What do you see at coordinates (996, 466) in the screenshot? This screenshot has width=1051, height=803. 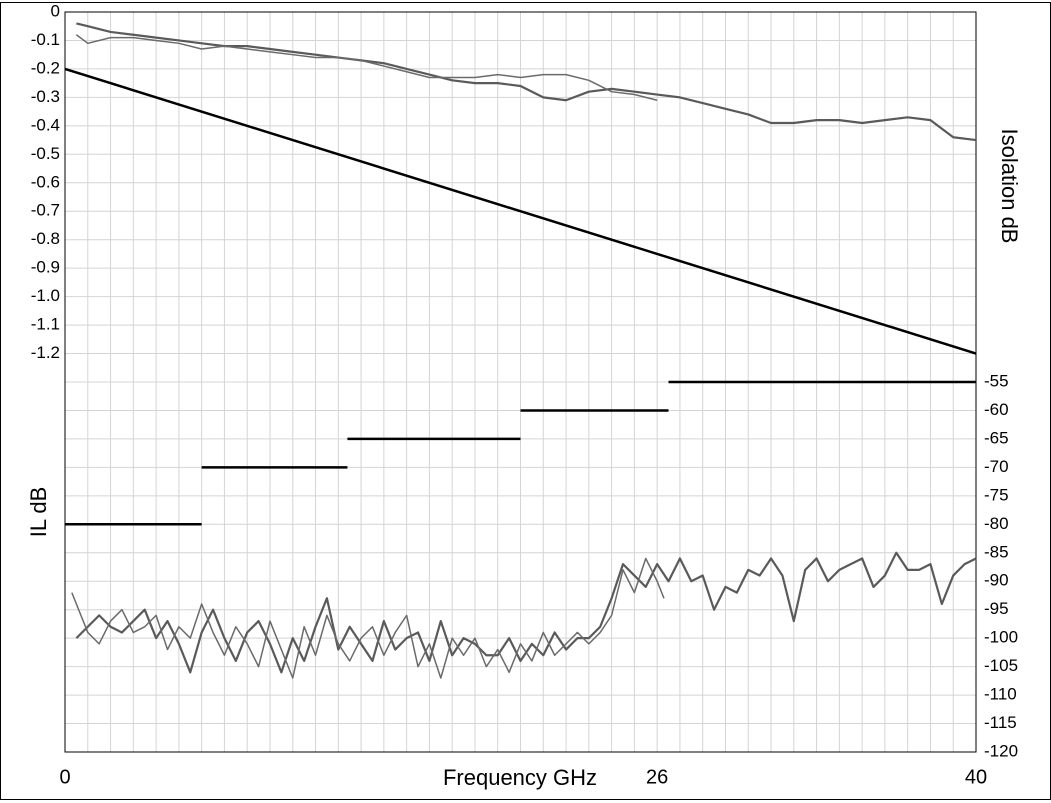 I see `y2-tick-label: -70` at bounding box center [996, 466].